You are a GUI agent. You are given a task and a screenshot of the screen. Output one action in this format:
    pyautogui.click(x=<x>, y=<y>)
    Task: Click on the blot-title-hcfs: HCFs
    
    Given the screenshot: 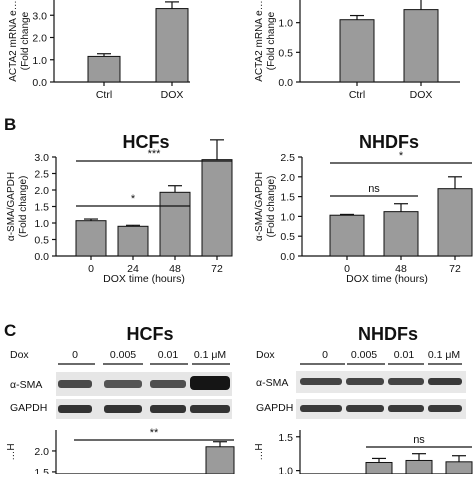 What is the action you would take?
    pyautogui.click(x=149, y=334)
    